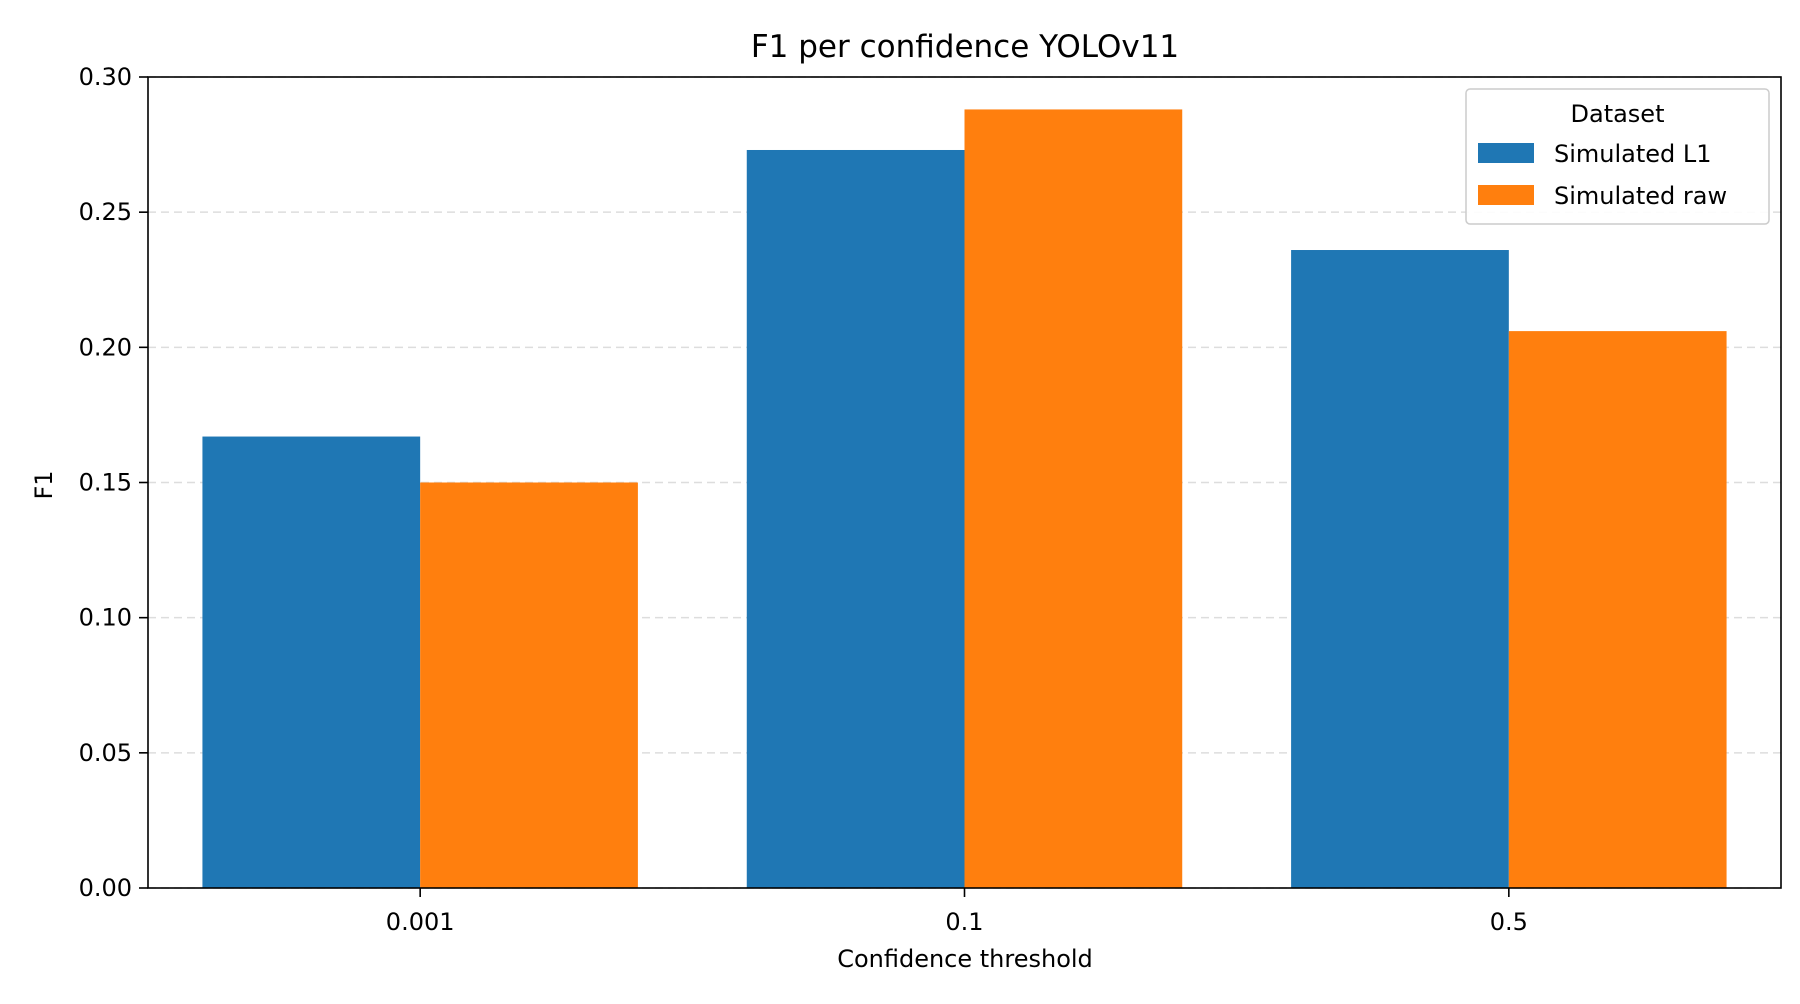  What do you see at coordinates (1400, 569) in the screenshot?
I see `bar-simulated-l1-0.5` at bounding box center [1400, 569].